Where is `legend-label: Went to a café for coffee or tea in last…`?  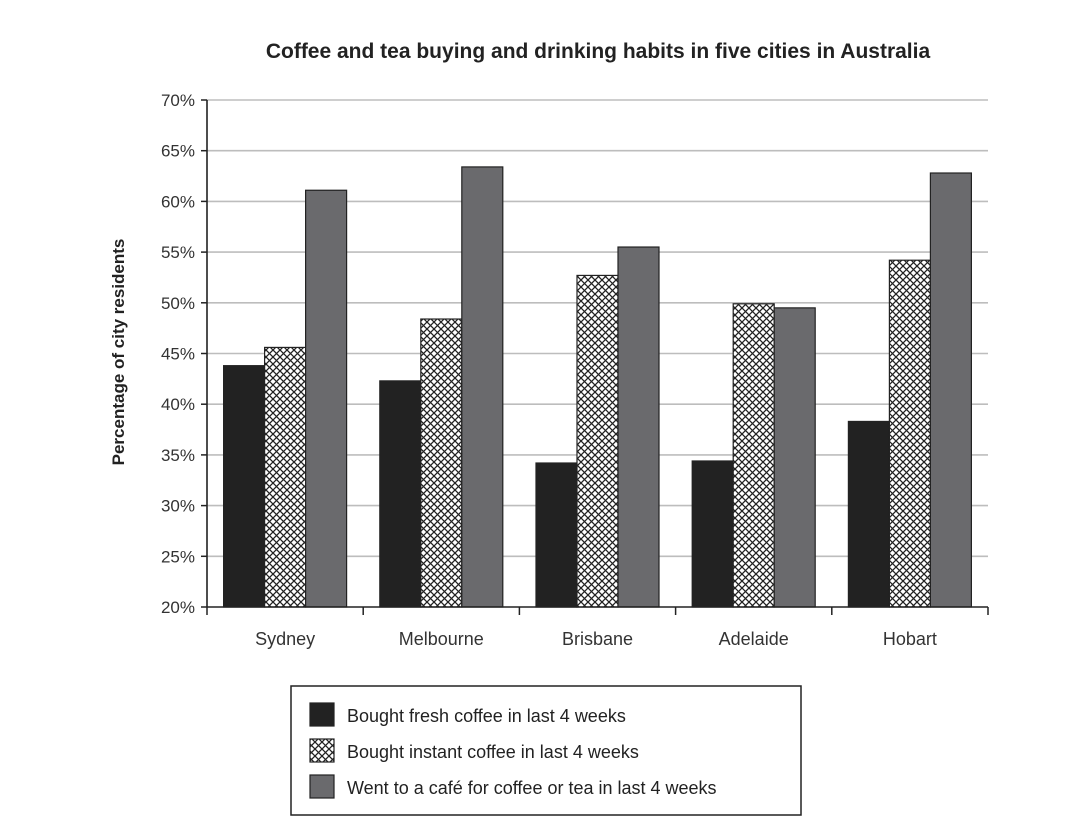 legend-label: Went to a café for coffee or tea in last… is located at coordinates (532, 788).